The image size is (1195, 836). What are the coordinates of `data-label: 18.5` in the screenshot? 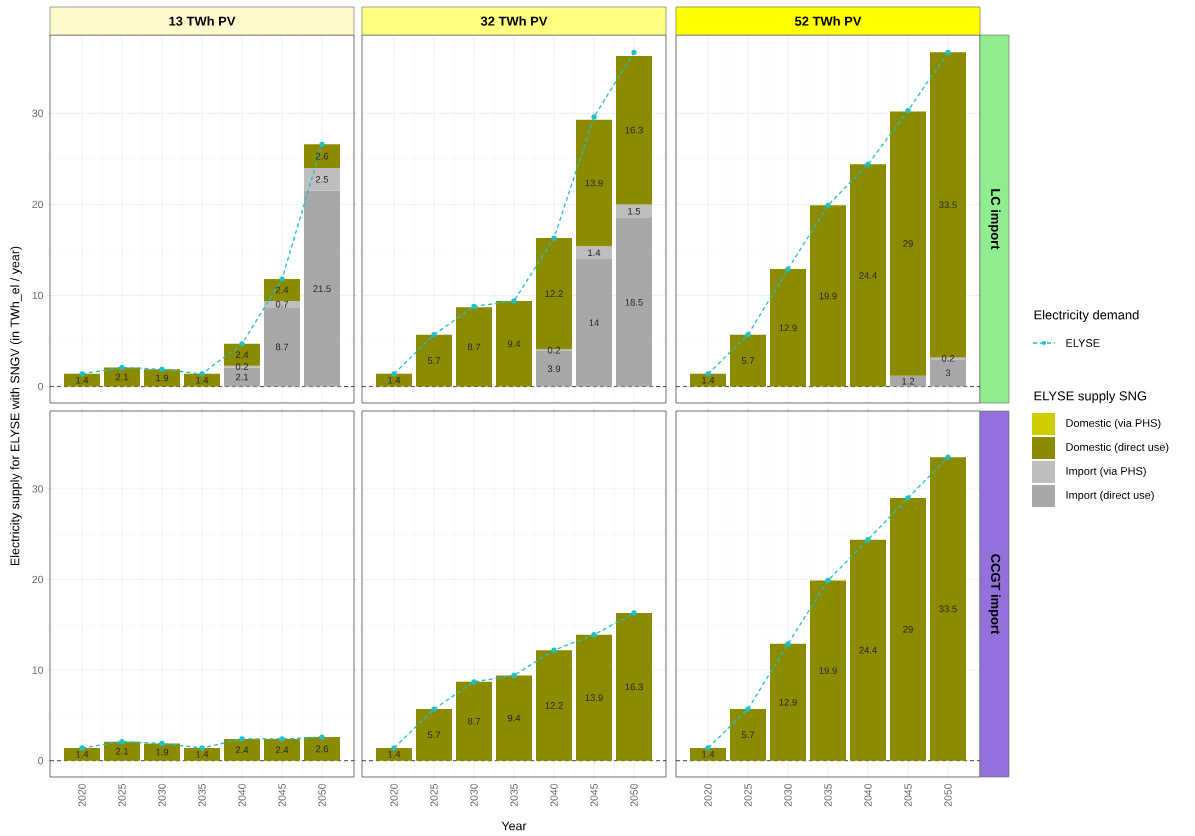 It's located at (634, 302).